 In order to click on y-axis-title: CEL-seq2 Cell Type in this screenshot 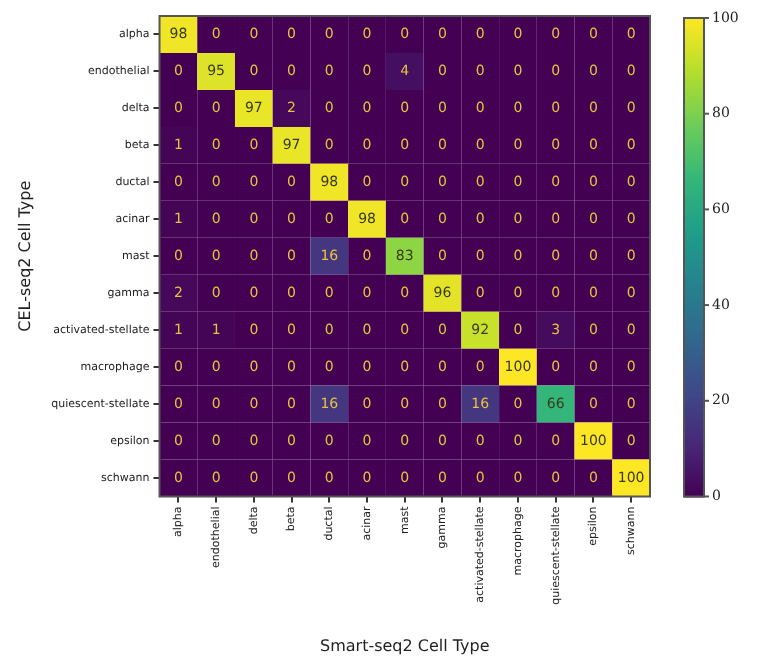, I will do `click(24, 256)`.